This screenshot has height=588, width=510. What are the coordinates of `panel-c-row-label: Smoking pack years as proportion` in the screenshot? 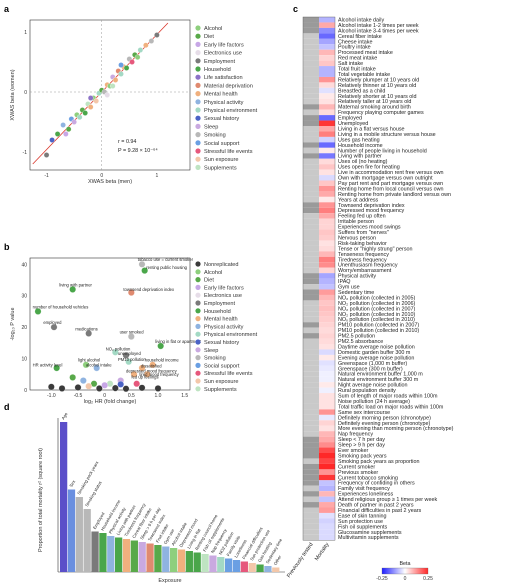 It's located at (379, 462).